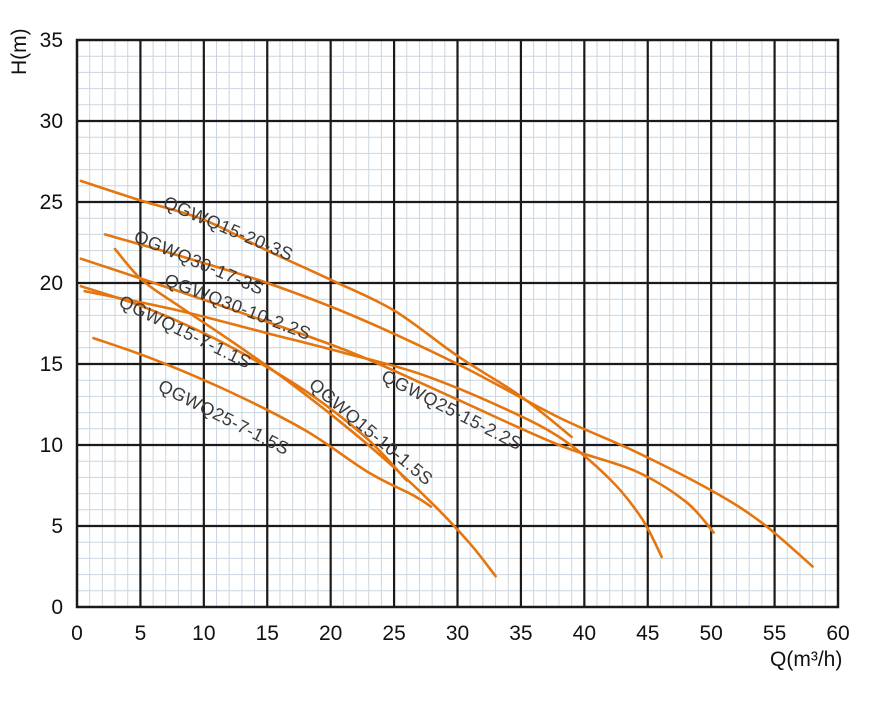 This screenshot has width=892, height=707. I want to click on x-tick-label: 35, so click(520, 633).